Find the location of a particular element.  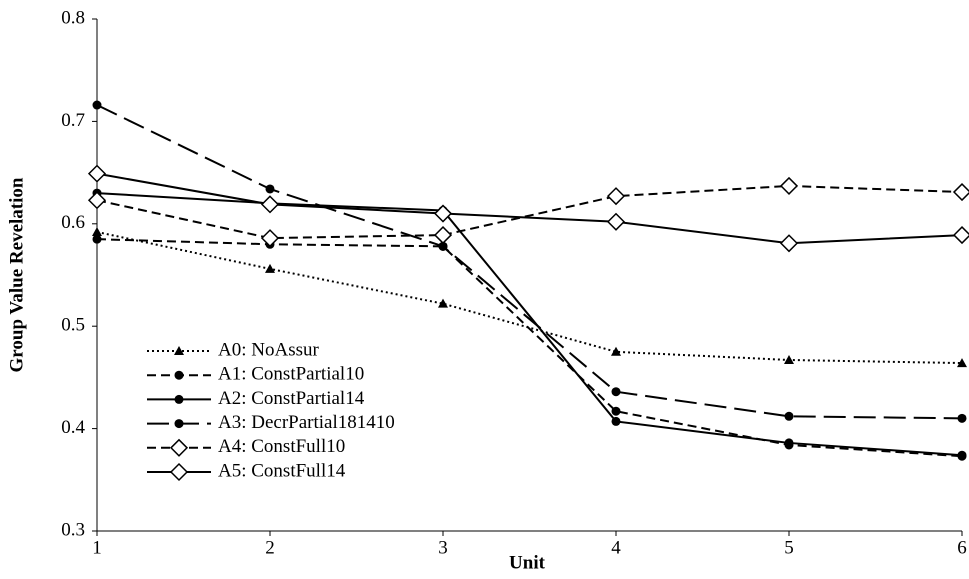

x-axis-label: Unit is located at coordinates (527, 562).